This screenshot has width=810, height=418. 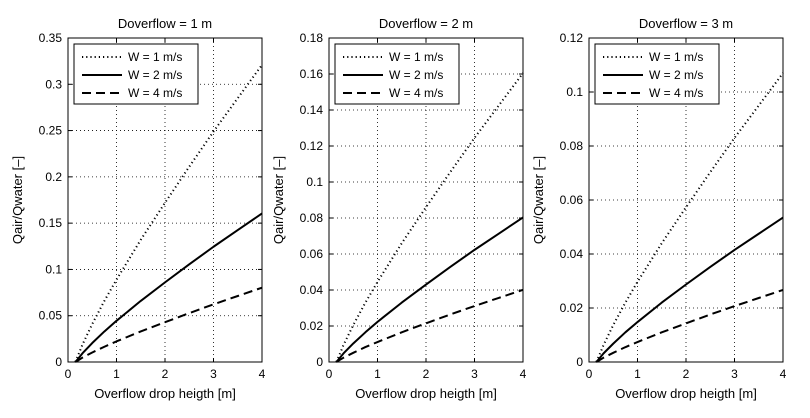 What do you see at coordinates (312, 38) in the screenshot?
I see `y-tick-label: 0.18` at bounding box center [312, 38].